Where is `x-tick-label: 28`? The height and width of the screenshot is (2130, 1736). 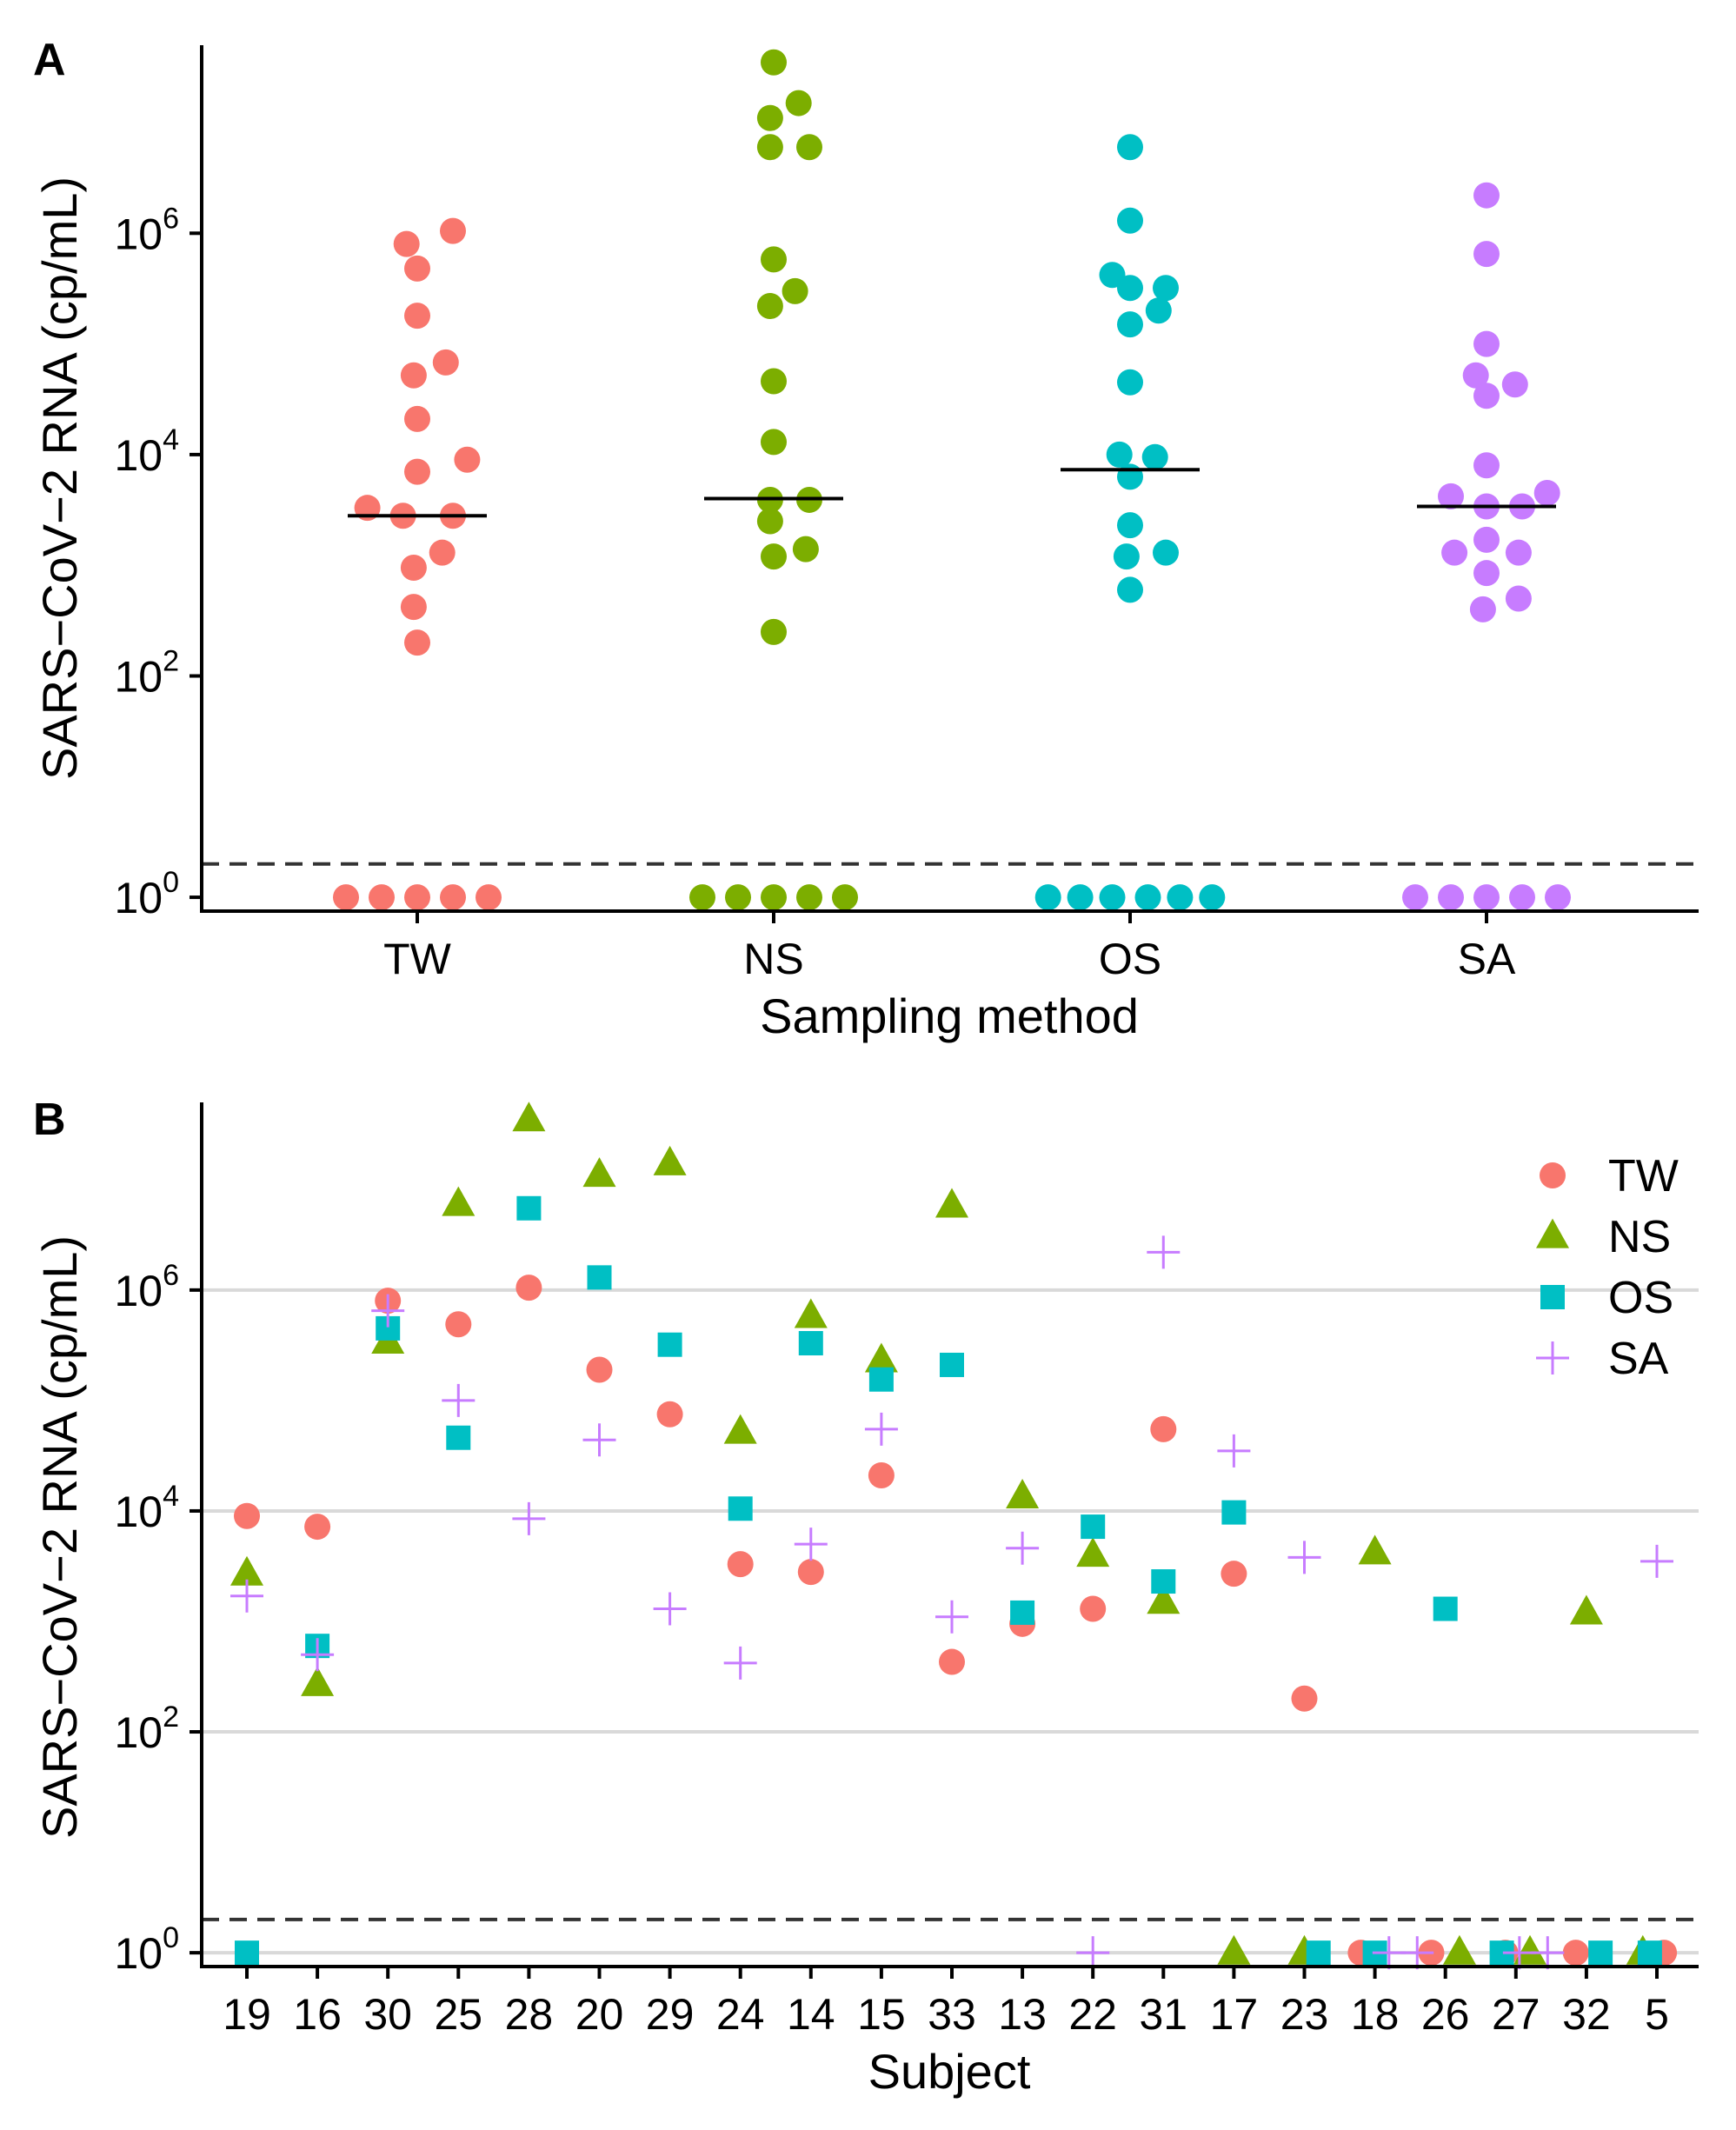 x-tick-label: 28 is located at coordinates (529, 2014).